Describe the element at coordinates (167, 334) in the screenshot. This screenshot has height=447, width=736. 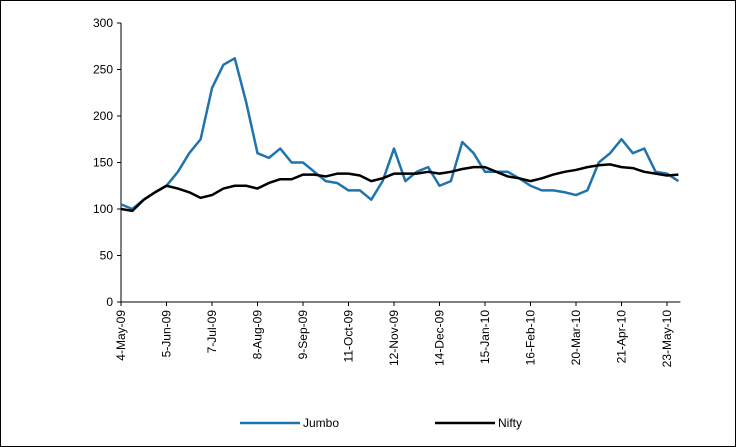
I see `x-tick-label: 5-Jun-09` at that location.